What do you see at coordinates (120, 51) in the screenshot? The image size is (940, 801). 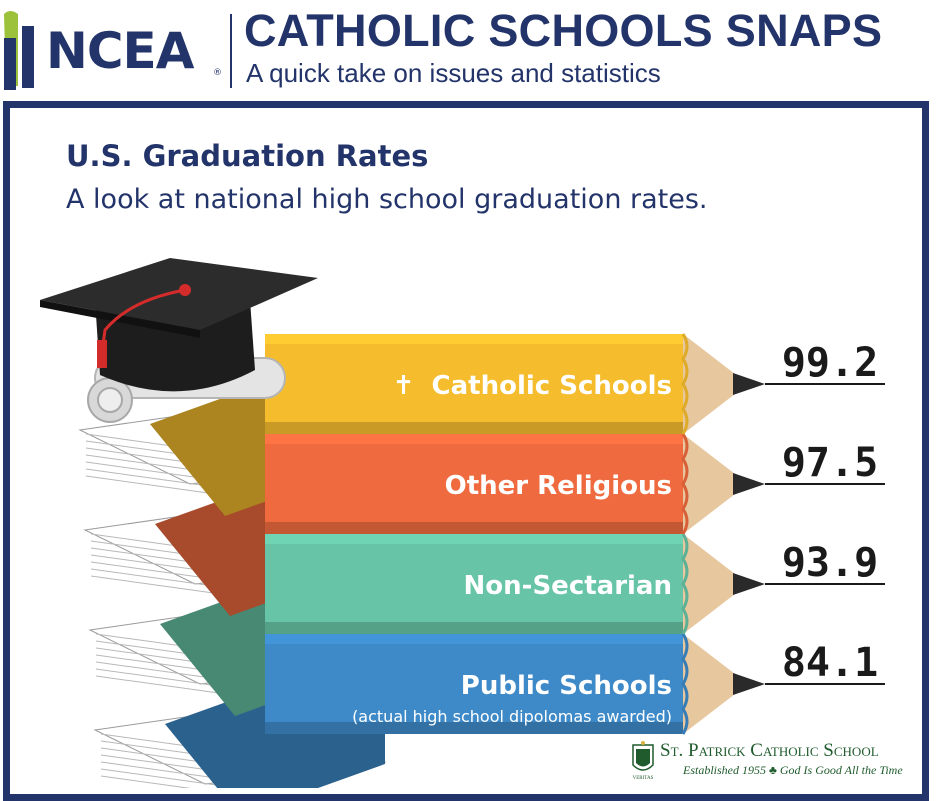 I see `logo-wordmark: NCEA` at bounding box center [120, 51].